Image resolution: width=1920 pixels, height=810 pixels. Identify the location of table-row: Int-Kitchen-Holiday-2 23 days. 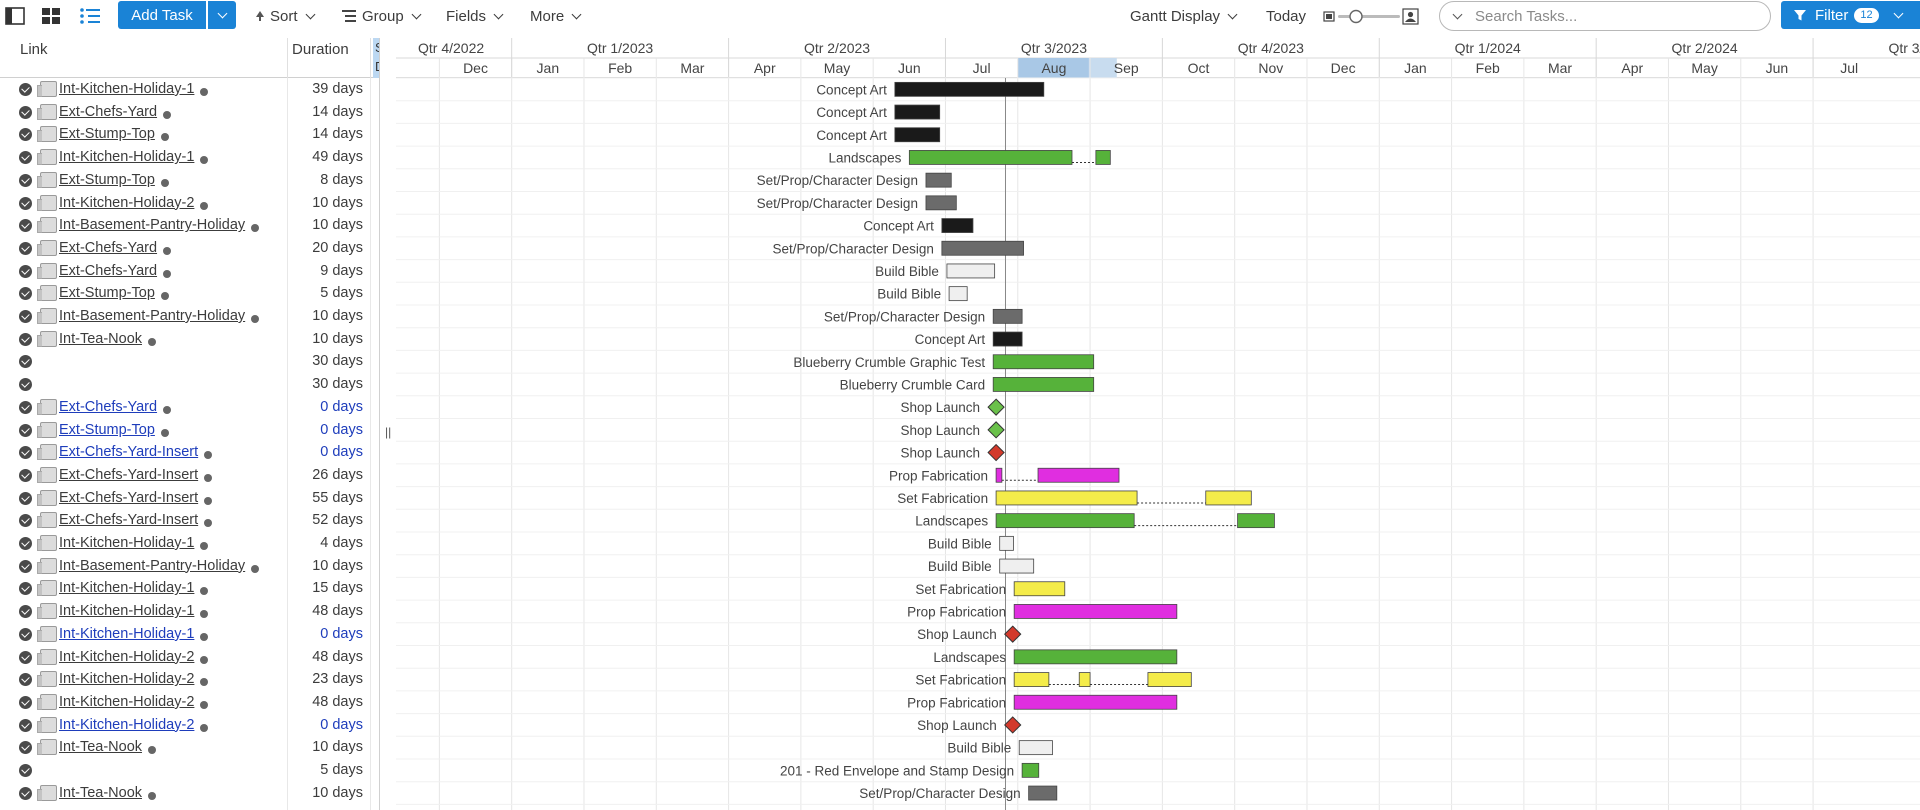
(189, 679).